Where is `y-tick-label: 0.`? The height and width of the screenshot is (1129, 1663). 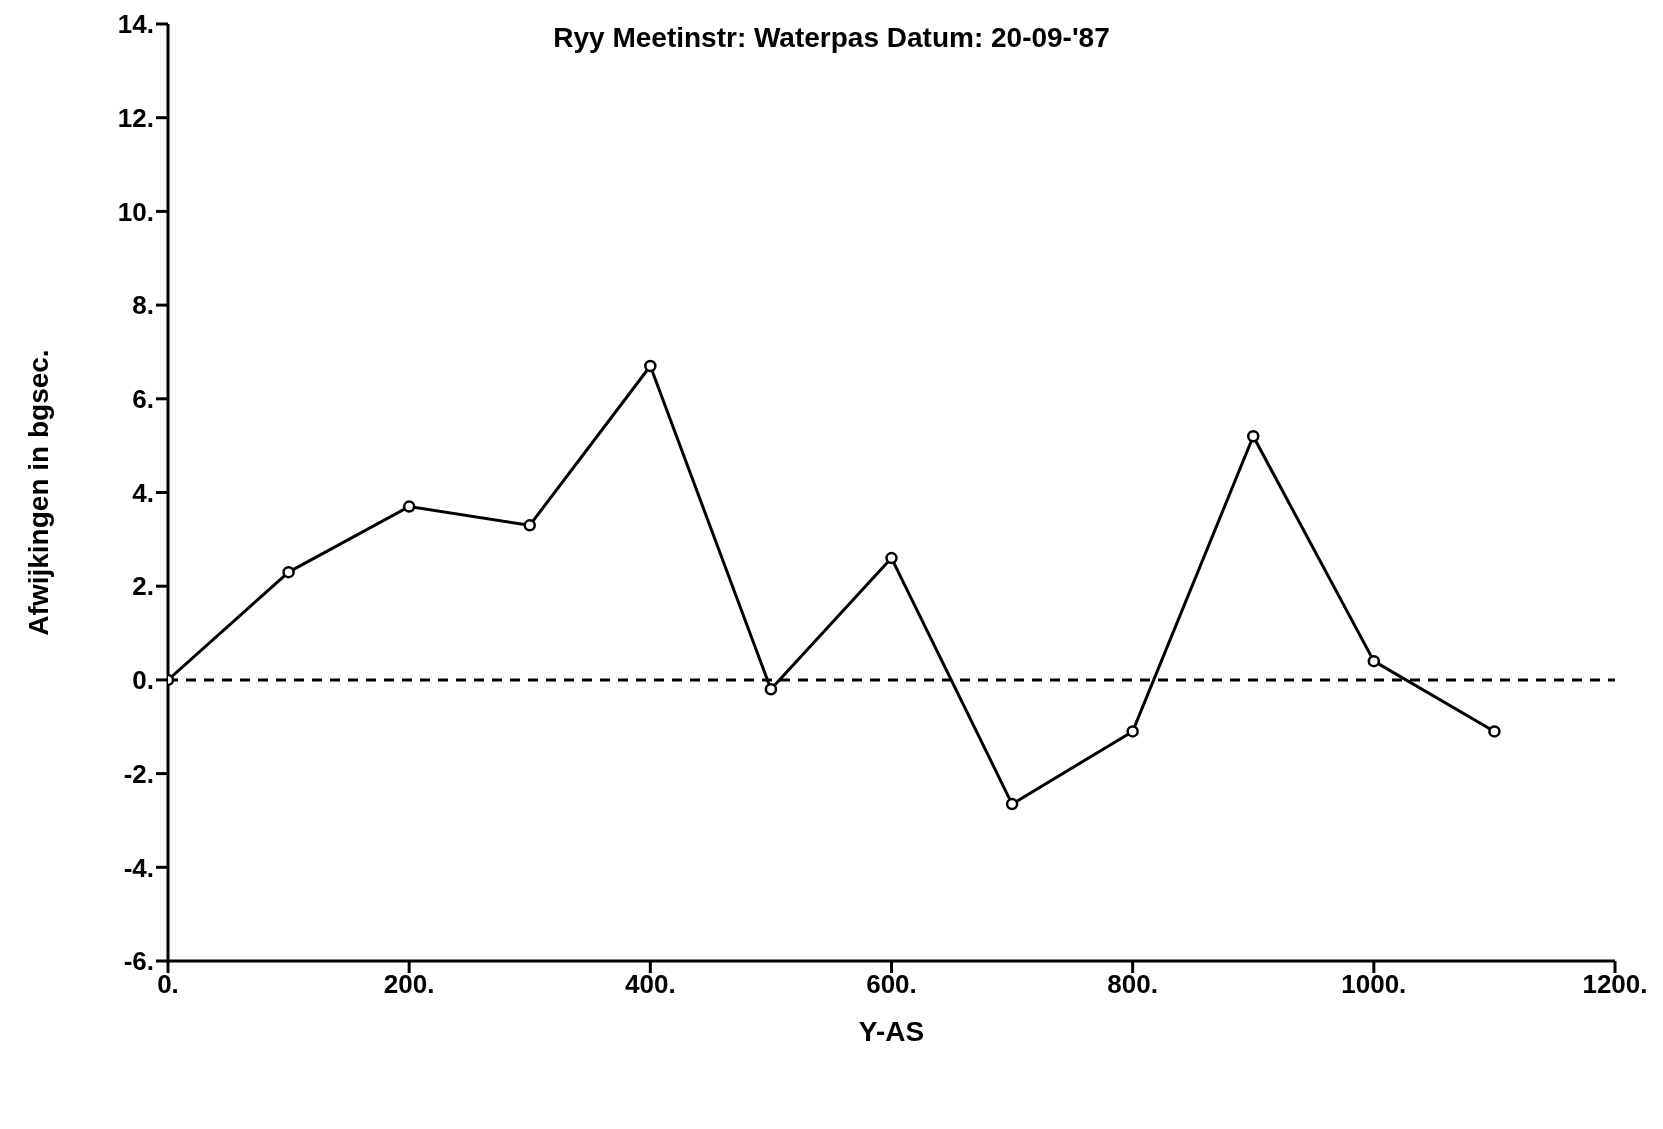
y-tick-label: 0. is located at coordinates (143, 680).